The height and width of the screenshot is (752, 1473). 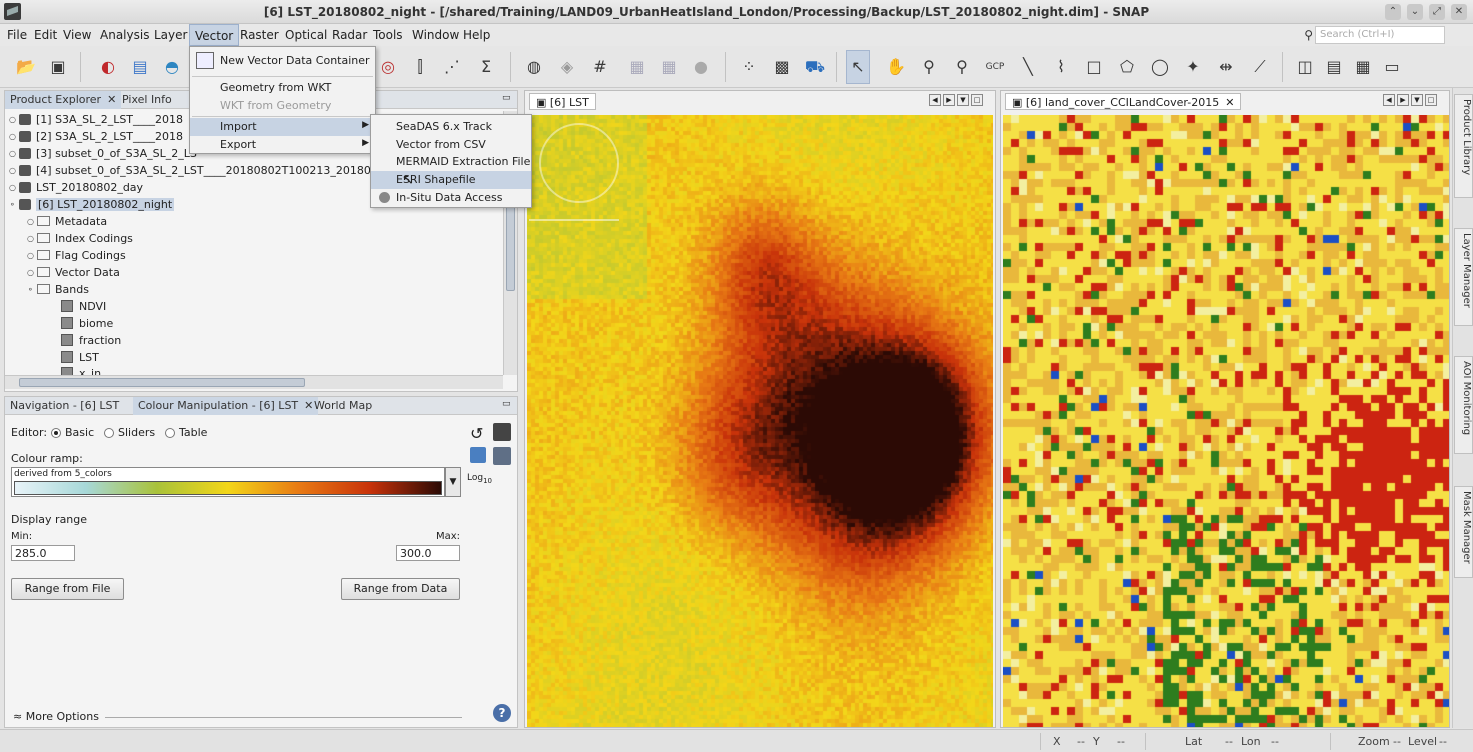 What do you see at coordinates (1459, 12) in the screenshot?
I see `close-button: ✕` at bounding box center [1459, 12].